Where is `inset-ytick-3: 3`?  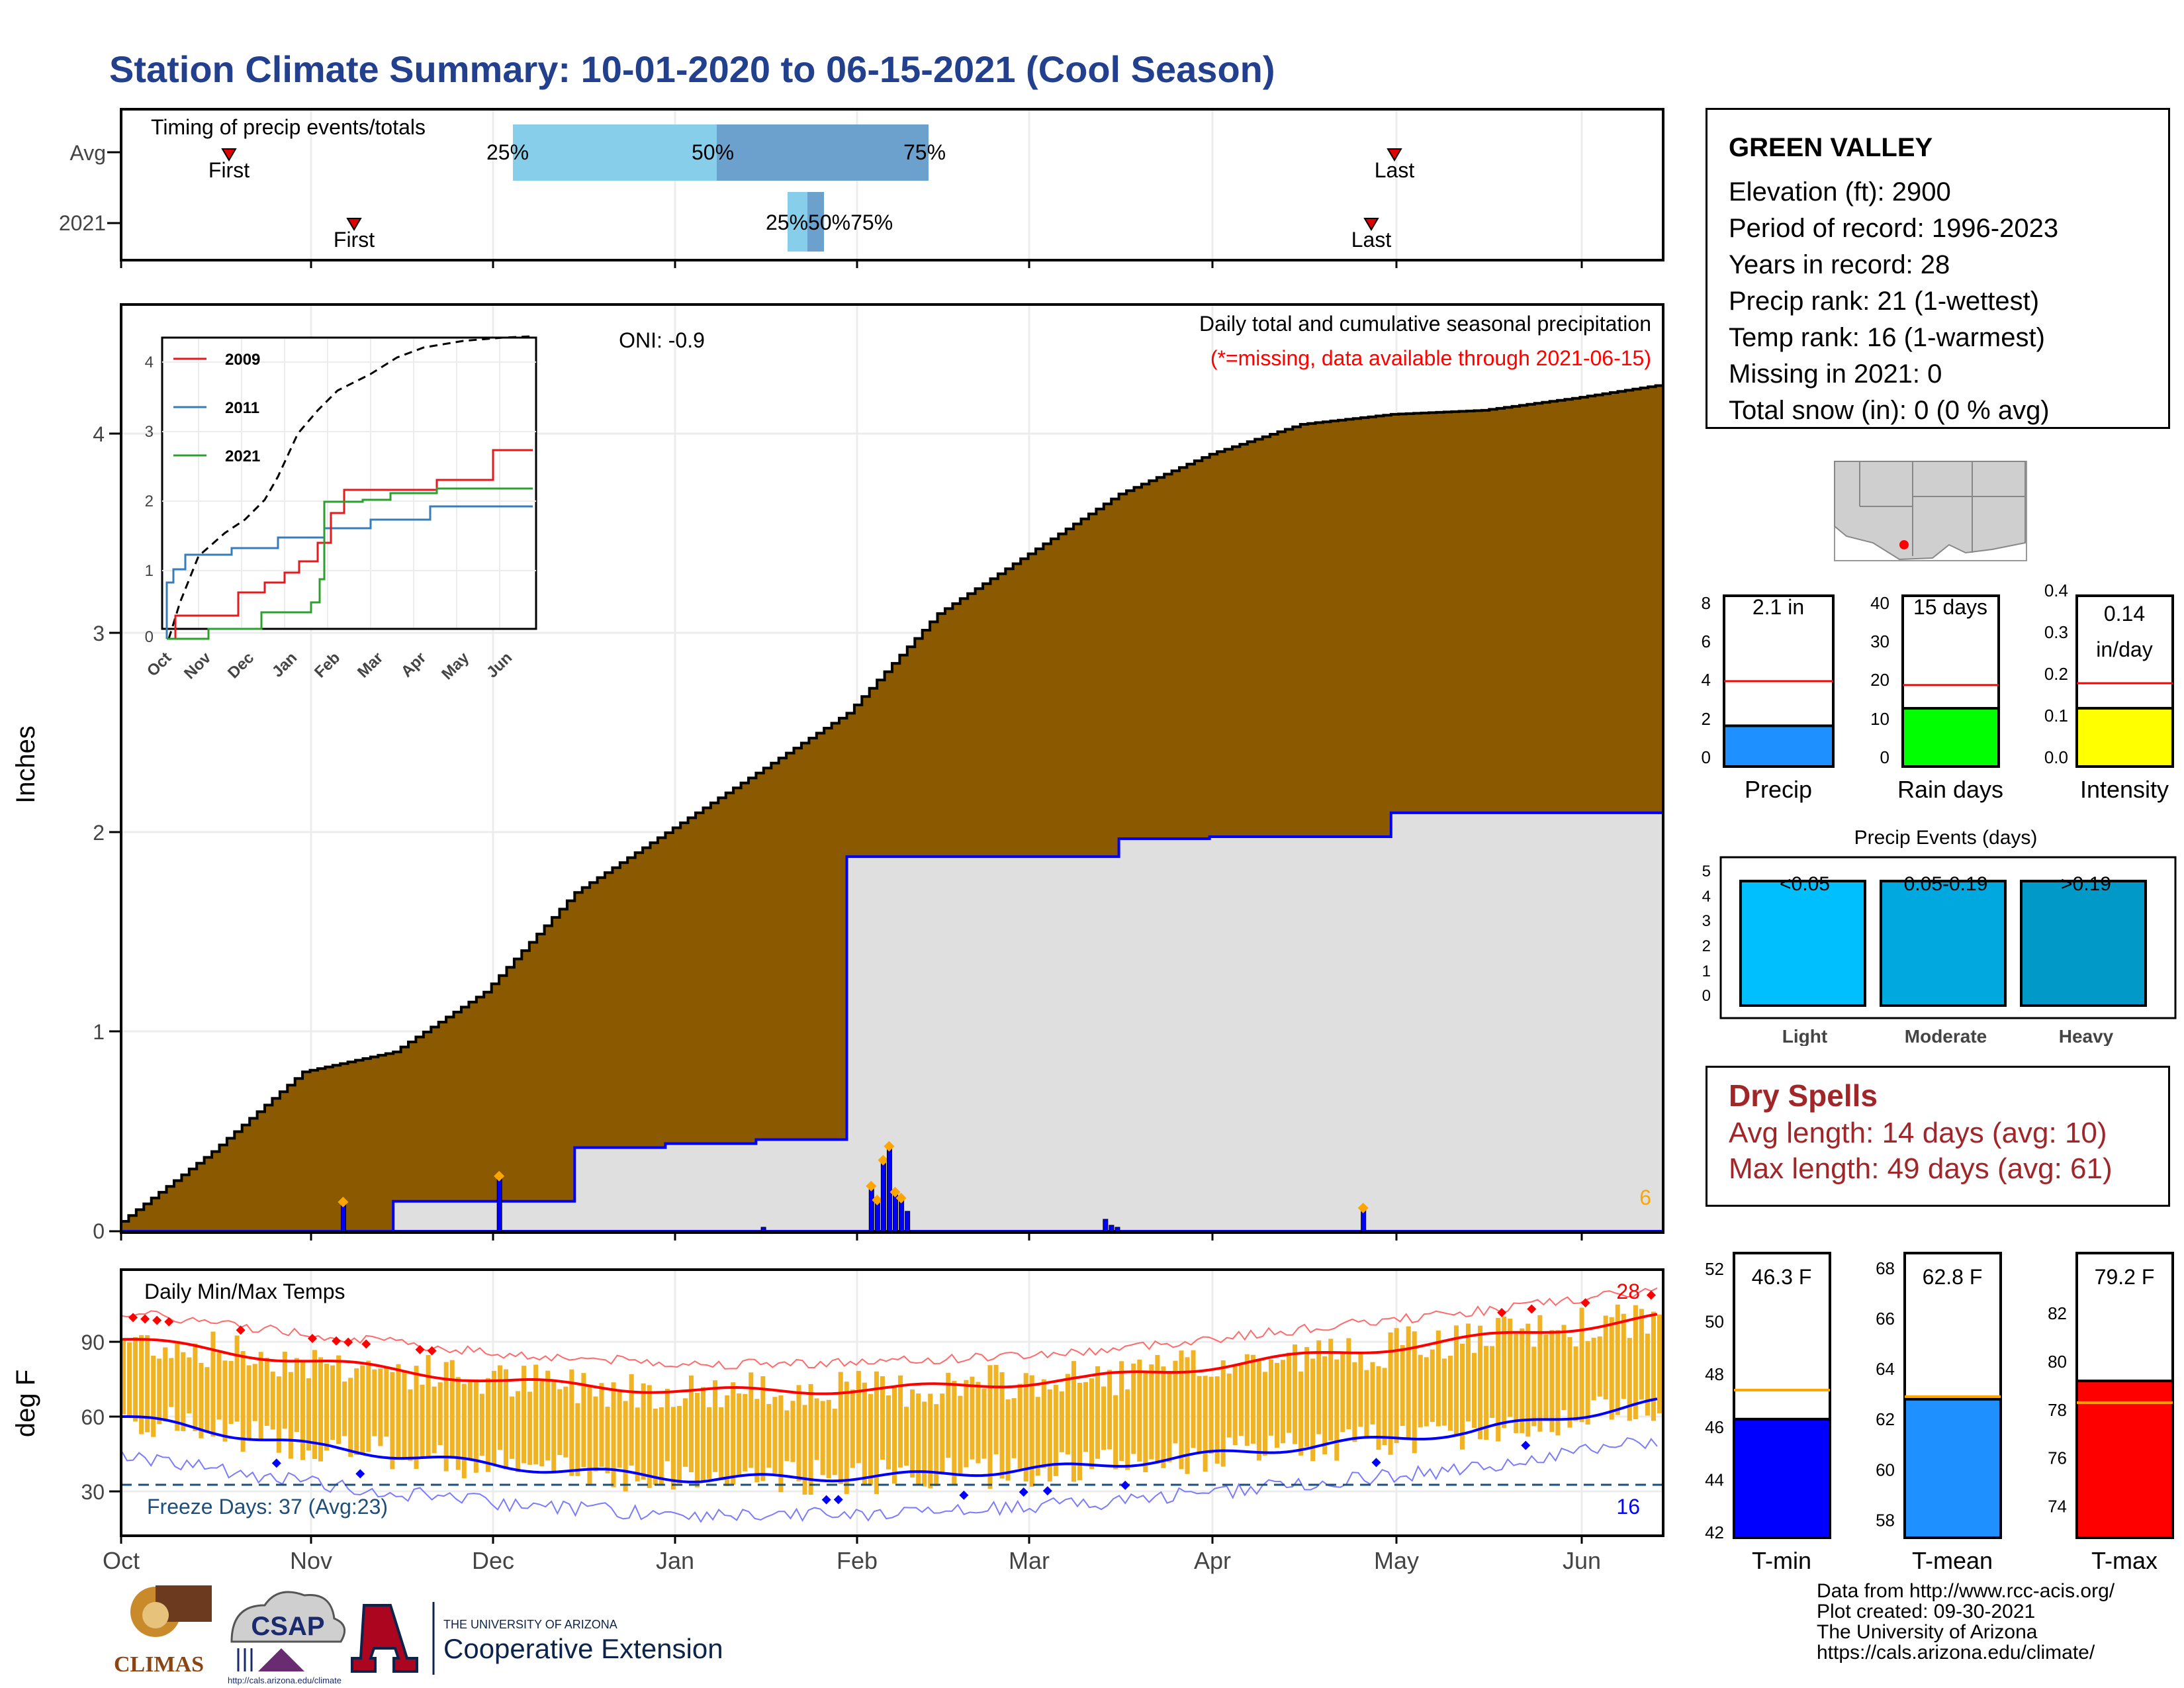 inset-ytick-3: 3 is located at coordinates (149, 432).